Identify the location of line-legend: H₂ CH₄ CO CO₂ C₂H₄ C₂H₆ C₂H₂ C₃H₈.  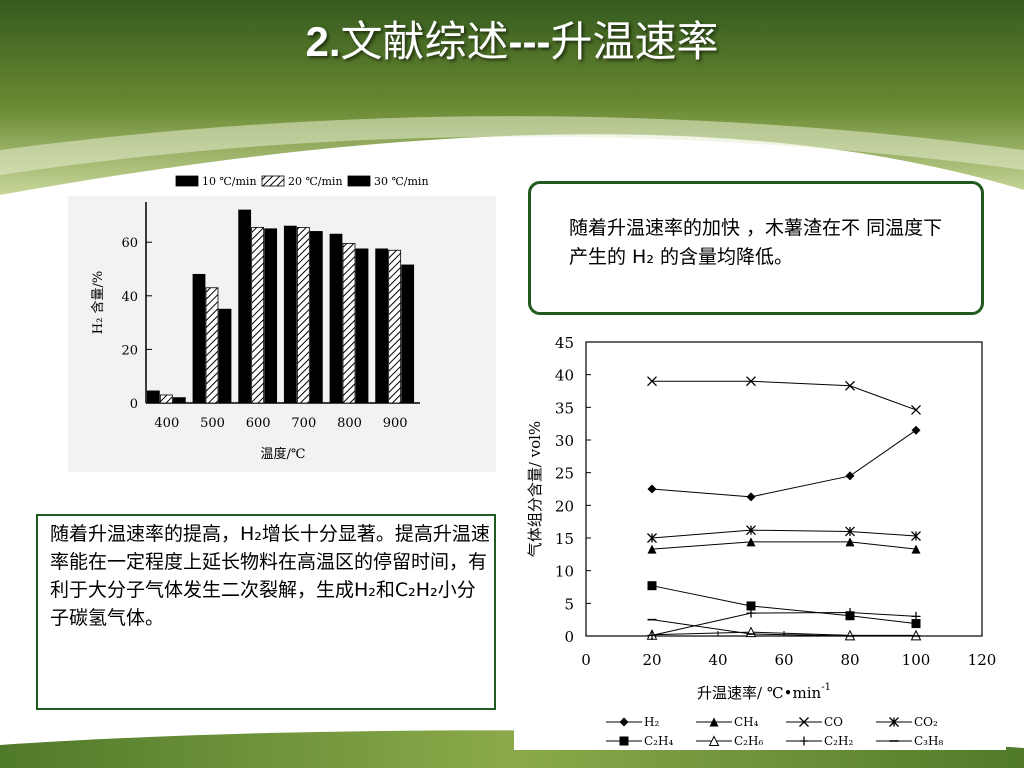
(774, 731).